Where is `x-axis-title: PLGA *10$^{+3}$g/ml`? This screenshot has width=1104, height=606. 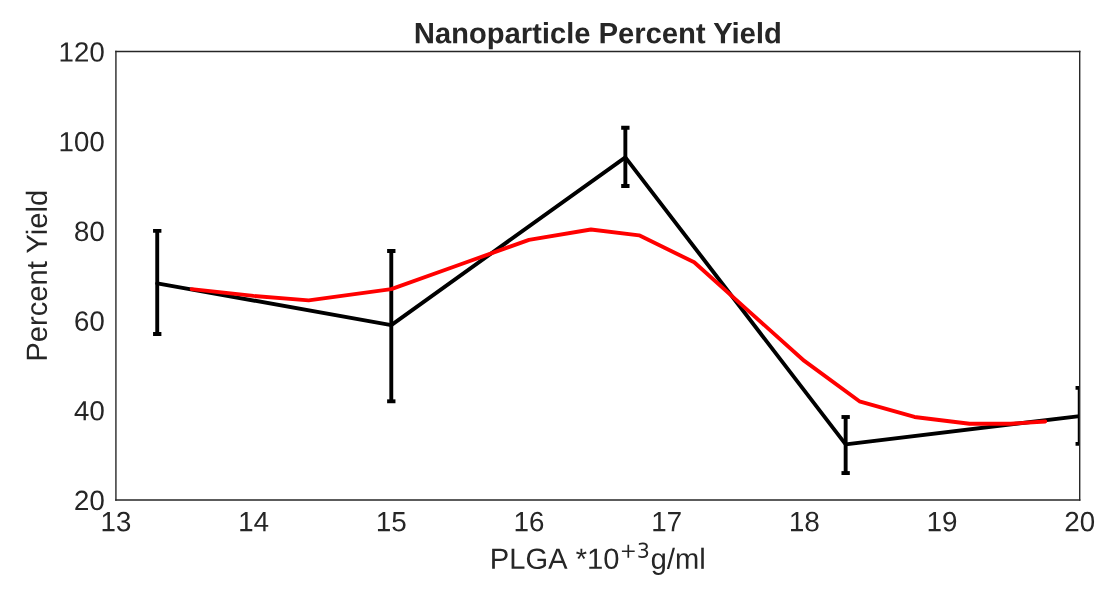 x-axis-title: PLGA *10$^{+3}$g/ml is located at coordinates (598, 558).